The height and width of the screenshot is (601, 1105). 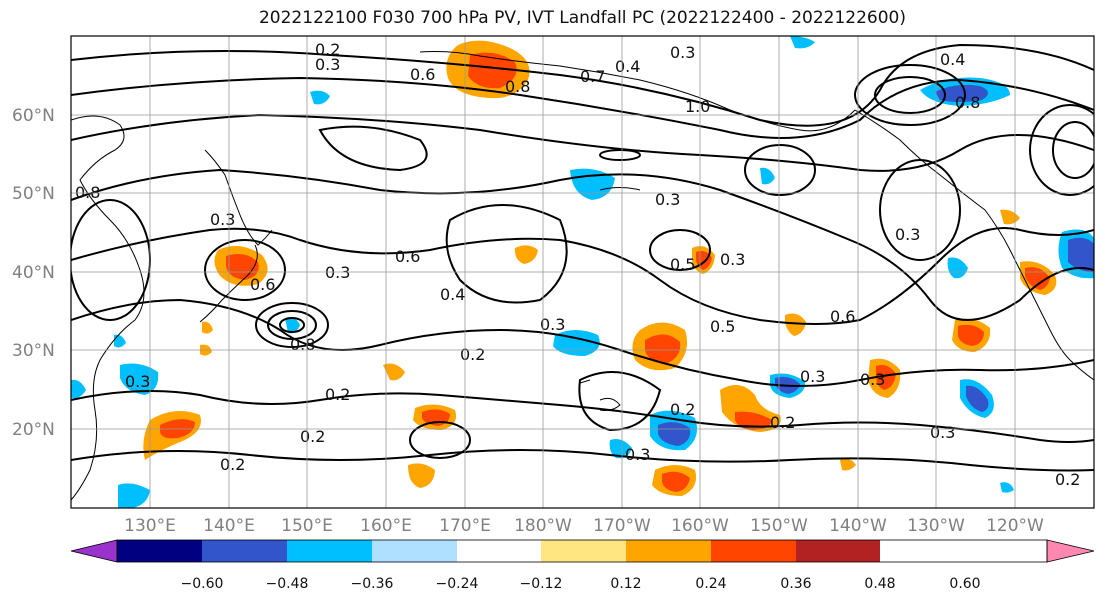 I want to click on colorbar-tick-label: 0.12, so click(x=625, y=584).